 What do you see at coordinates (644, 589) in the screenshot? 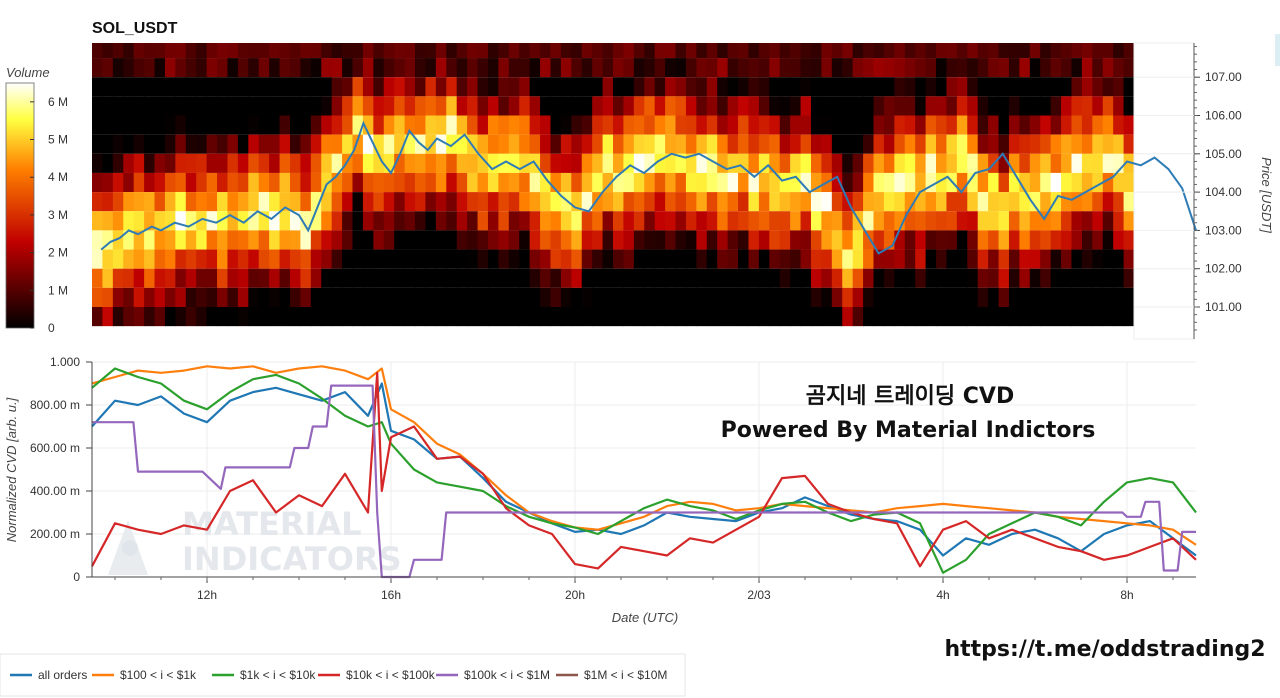
I see `cvd-x-ticks: 12h 16h 20h 2/03 4h 8h` at bounding box center [644, 589].